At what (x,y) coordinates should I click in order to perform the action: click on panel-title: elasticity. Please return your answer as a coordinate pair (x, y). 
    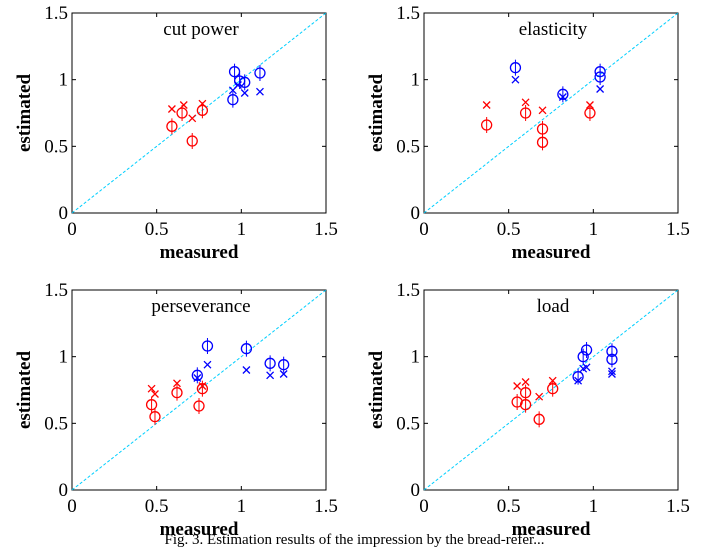
    Looking at the image, I should click on (553, 29).